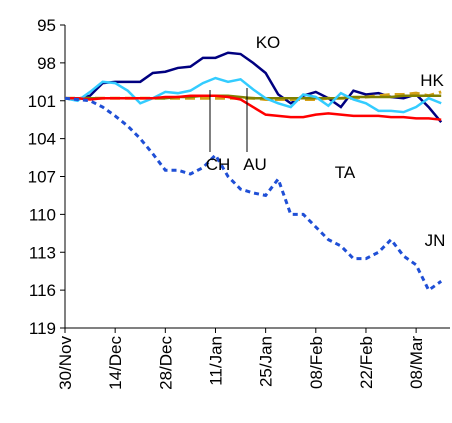 Image resolution: width=452 pixels, height=423 pixels. Describe the element at coordinates (165, 363) in the screenshot. I see `x-tick-label: 28/Dec` at that location.